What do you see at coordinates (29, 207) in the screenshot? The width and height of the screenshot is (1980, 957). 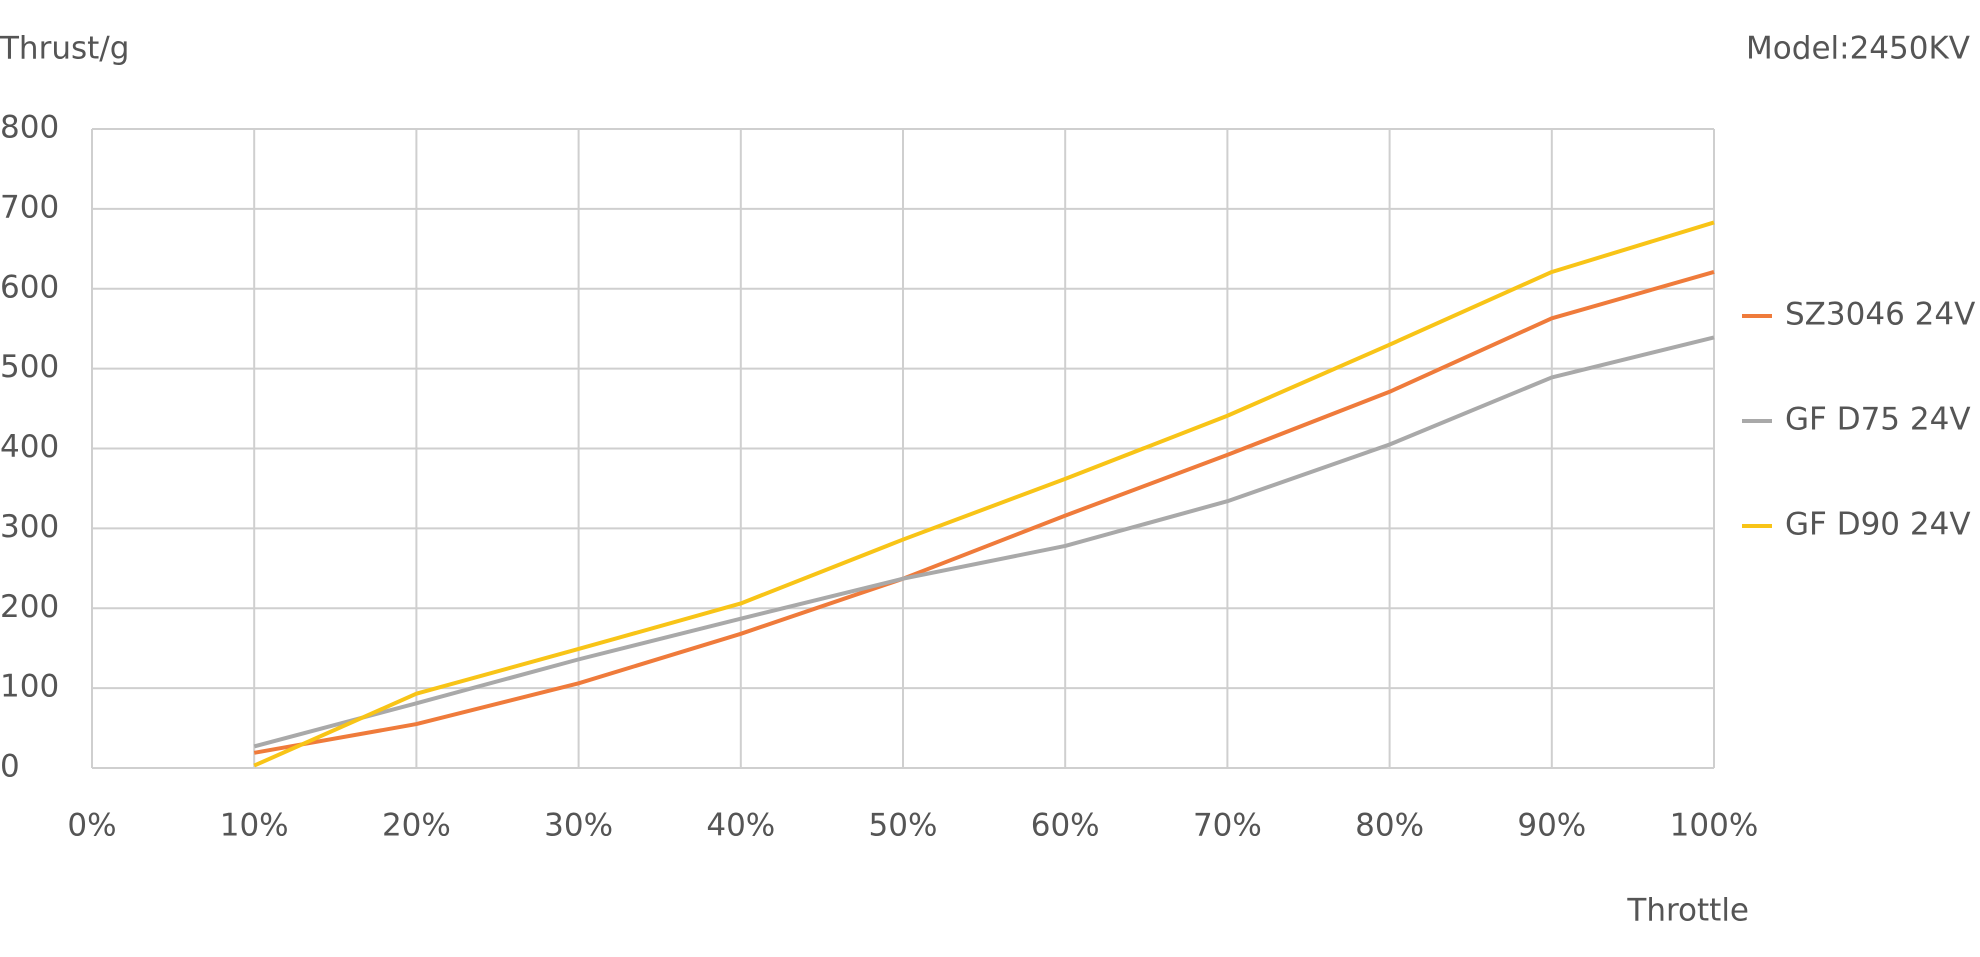 I see `y-tick-label: 700` at bounding box center [29, 207].